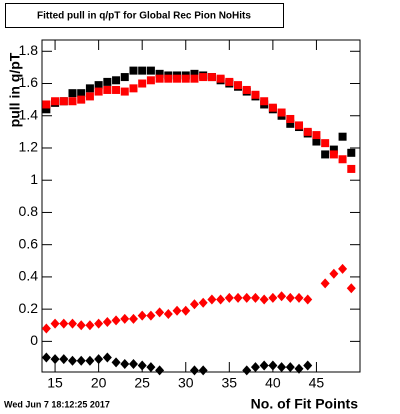 This screenshot has height=414, width=400. I want to click on y-tick-label: 1.6, so click(29, 82).